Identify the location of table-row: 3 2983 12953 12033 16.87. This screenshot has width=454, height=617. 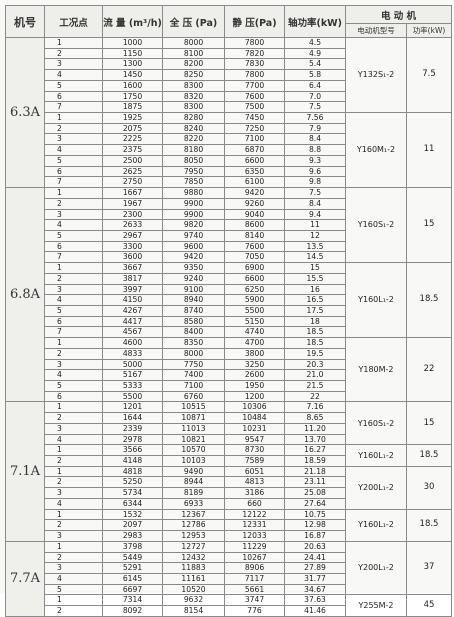
(229, 536).